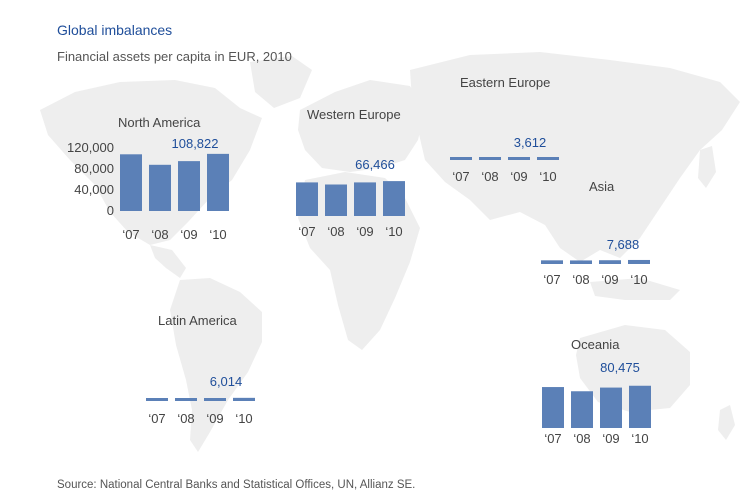 The height and width of the screenshot is (502, 750). What do you see at coordinates (639, 438) in the screenshot?
I see `oceania-year-label: ‘10` at bounding box center [639, 438].